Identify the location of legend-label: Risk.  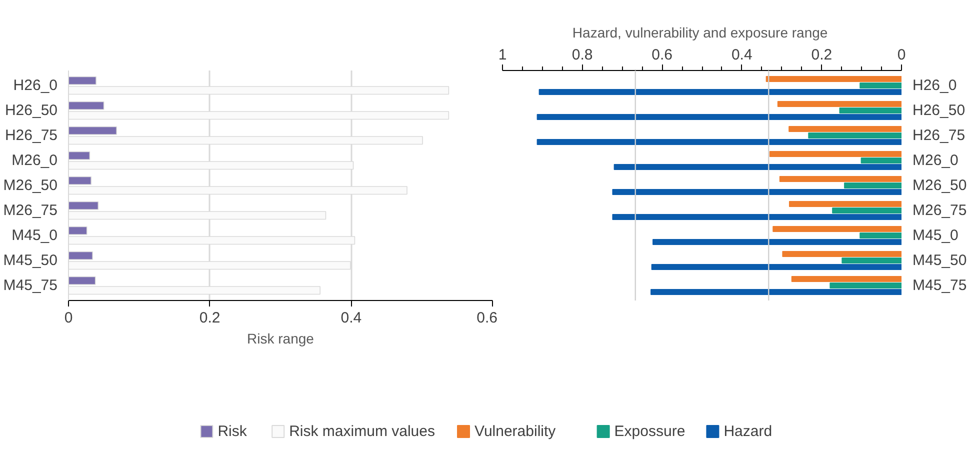
(233, 431).